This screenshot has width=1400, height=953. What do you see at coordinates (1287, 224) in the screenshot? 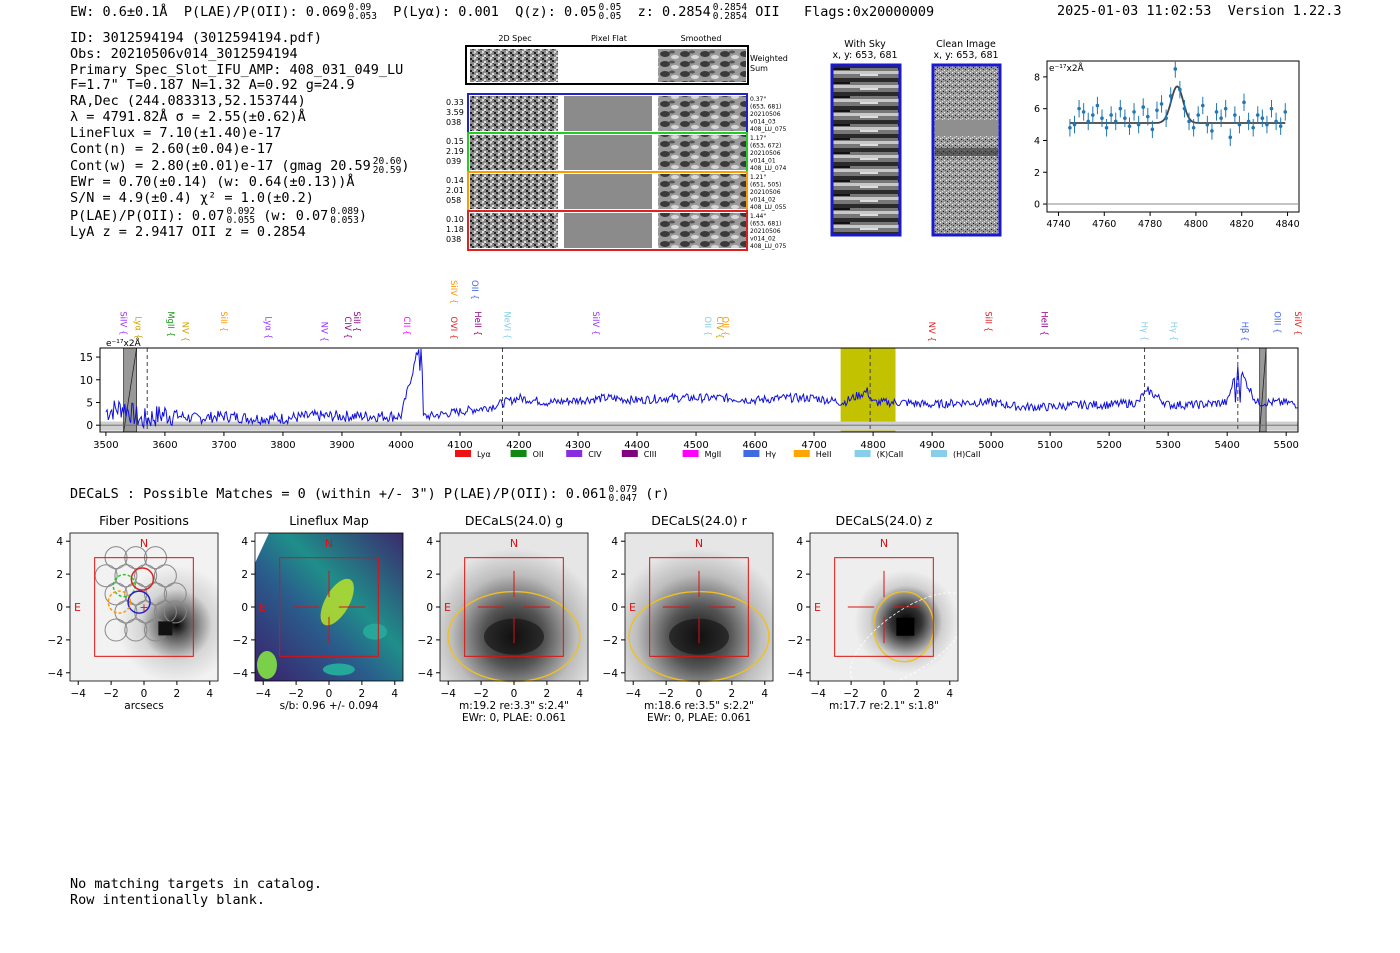
I see `zoom-xtick-label: 4840` at bounding box center [1287, 224].